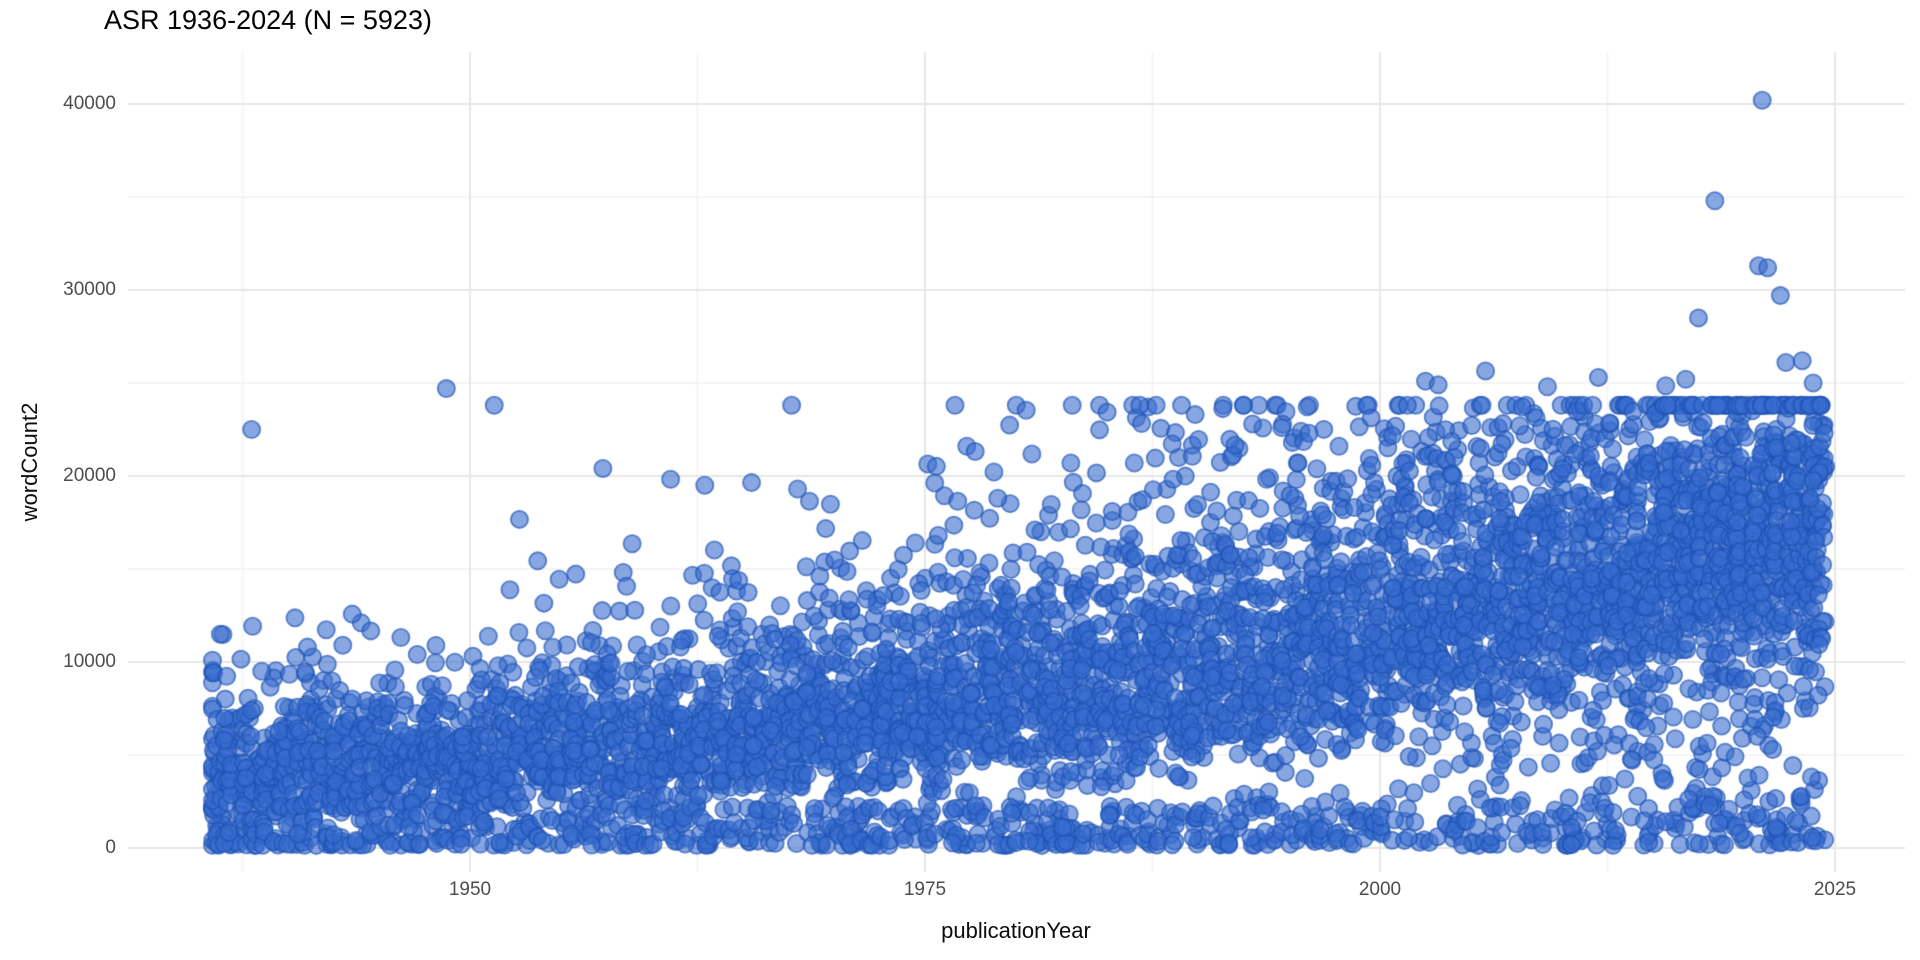  Describe the element at coordinates (29, 462) in the screenshot. I see `y-axis-title: wordCount2` at that location.